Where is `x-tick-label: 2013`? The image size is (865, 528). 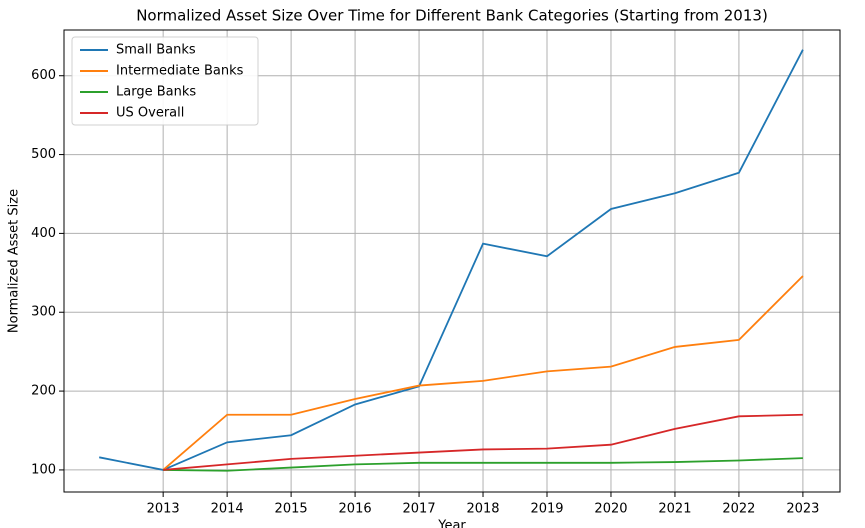
x-tick-label: 2013 is located at coordinates (163, 509).